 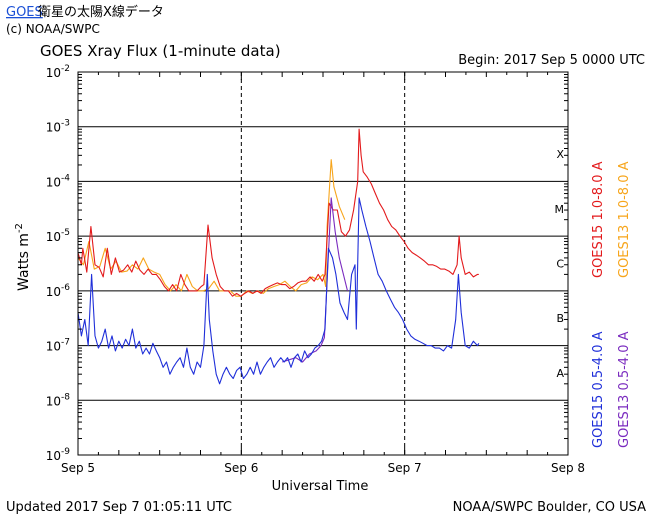 I want to click on footer-updated: Updated 2017 Sep 7 01:05:11 UTC, so click(x=119, y=507).